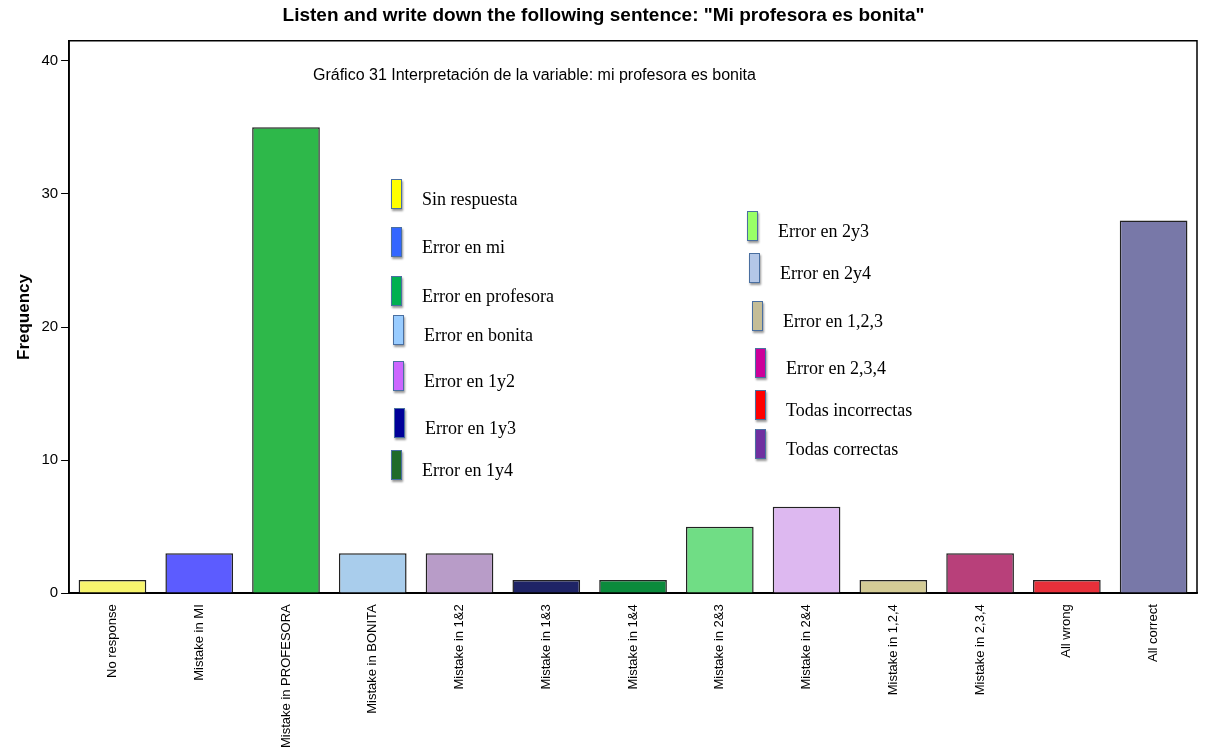 Image resolution: width=1217 pixels, height=753 pixels. Describe the element at coordinates (463, 247) in the screenshot. I see `annotation: Error en mi` at that location.